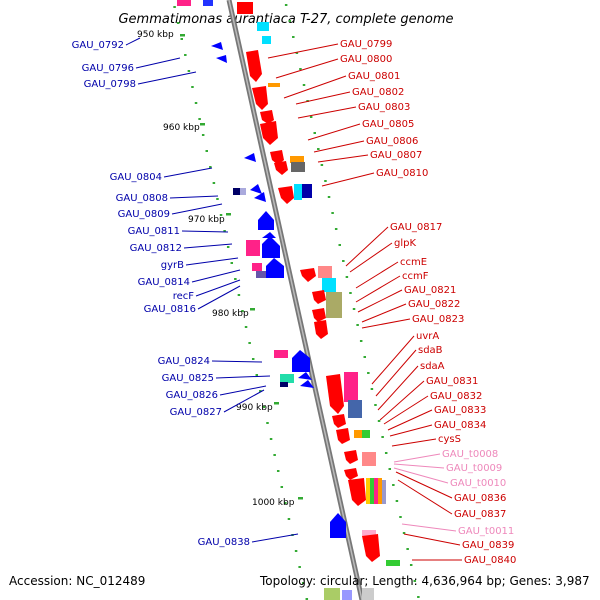 The image size is (600, 600). What do you see at coordinates (486, 531) in the screenshot?
I see `gene-label: GAU_t0011` at bounding box center [486, 531].